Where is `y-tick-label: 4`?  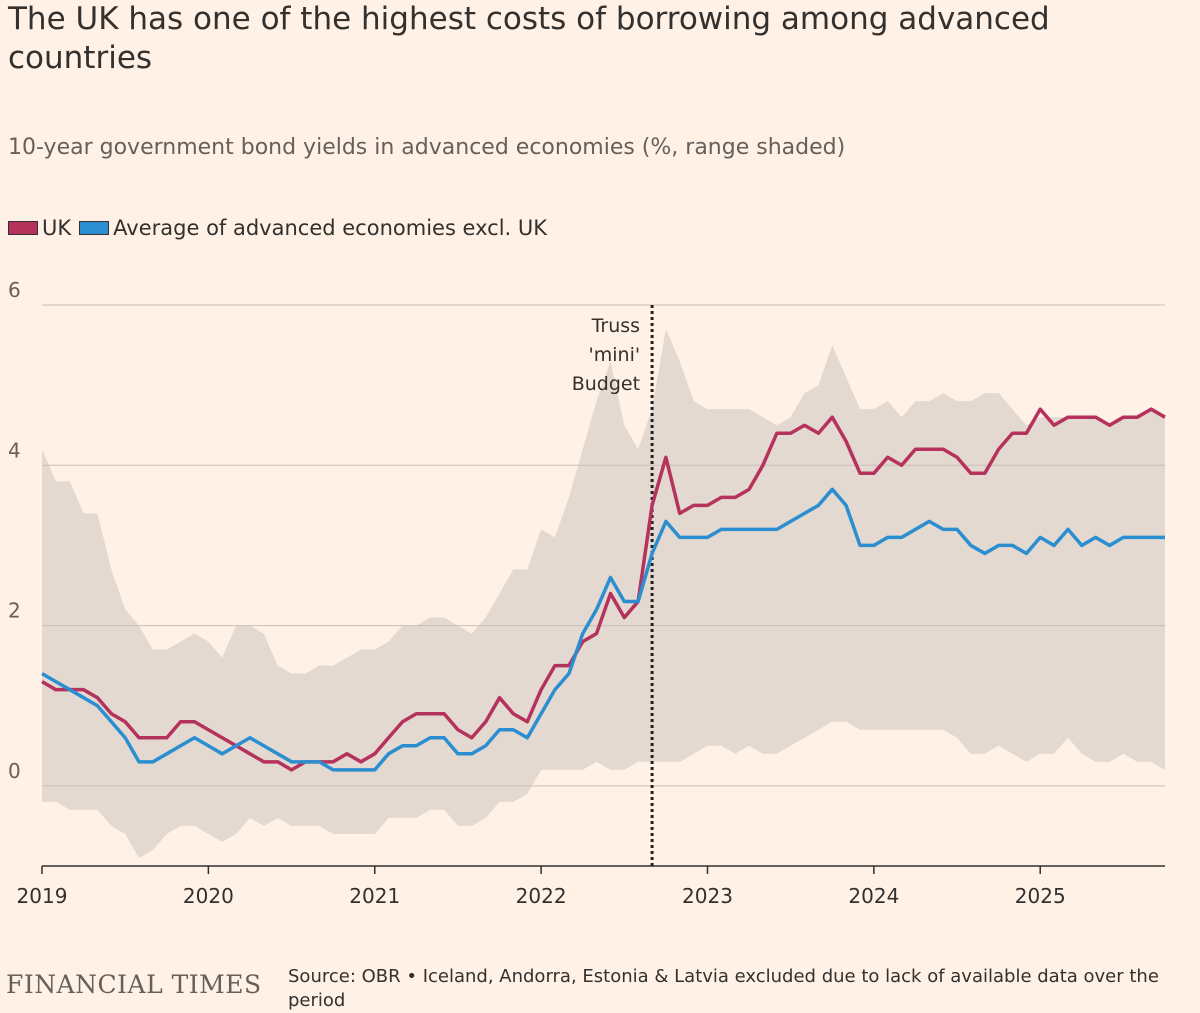 y-tick-label: 4 is located at coordinates (14, 450).